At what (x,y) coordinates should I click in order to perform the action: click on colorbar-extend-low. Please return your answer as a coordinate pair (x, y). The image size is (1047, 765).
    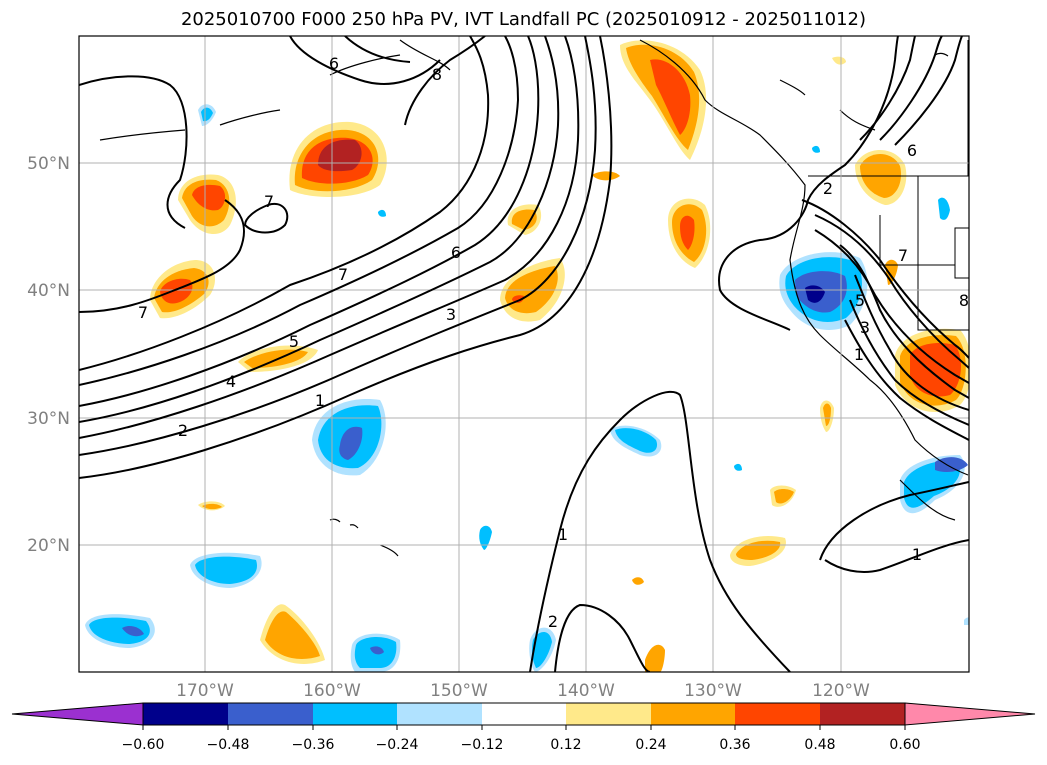
    Looking at the image, I should click on (77, 714).